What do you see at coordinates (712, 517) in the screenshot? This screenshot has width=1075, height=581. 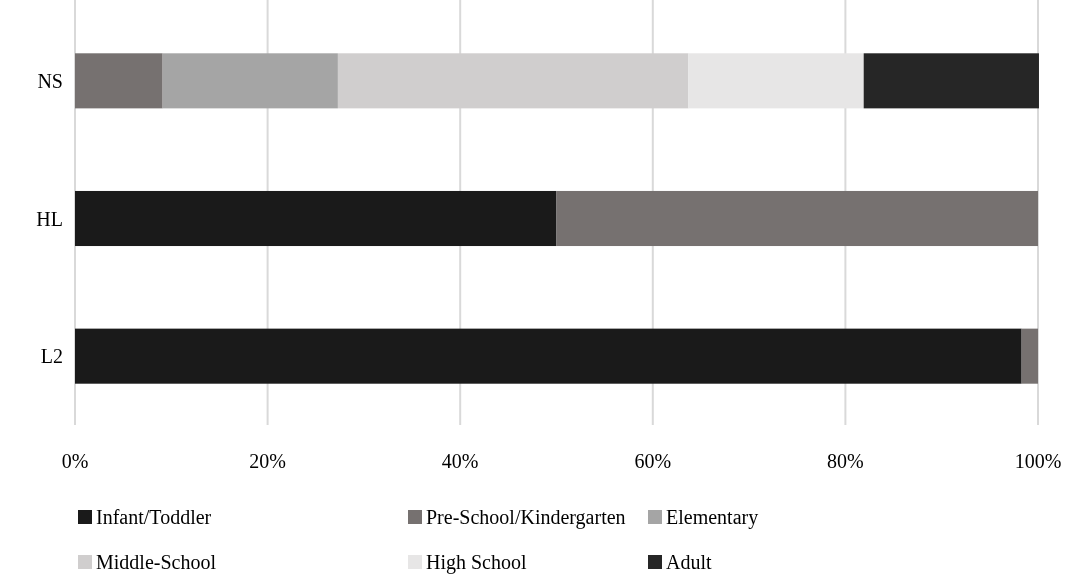 I see `legend-label: Elementary` at bounding box center [712, 517].